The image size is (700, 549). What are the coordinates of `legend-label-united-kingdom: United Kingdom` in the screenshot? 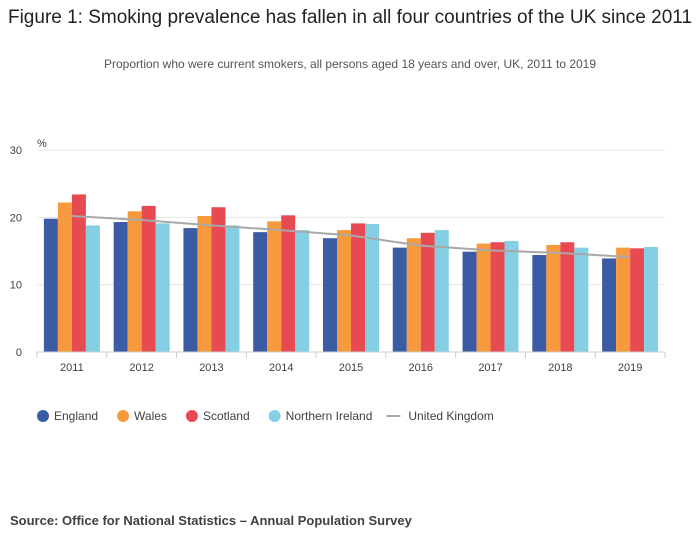 It's located at (450, 416).